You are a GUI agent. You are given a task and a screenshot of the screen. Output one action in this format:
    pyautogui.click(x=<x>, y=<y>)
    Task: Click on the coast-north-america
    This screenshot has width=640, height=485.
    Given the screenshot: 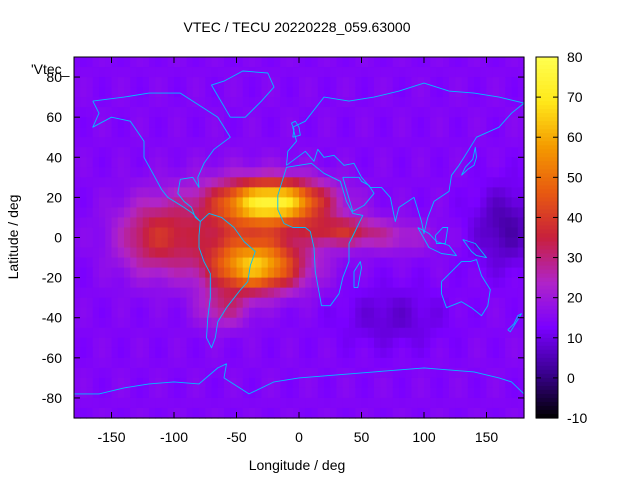 What is the action you would take?
    pyautogui.click(x=161, y=157)
    